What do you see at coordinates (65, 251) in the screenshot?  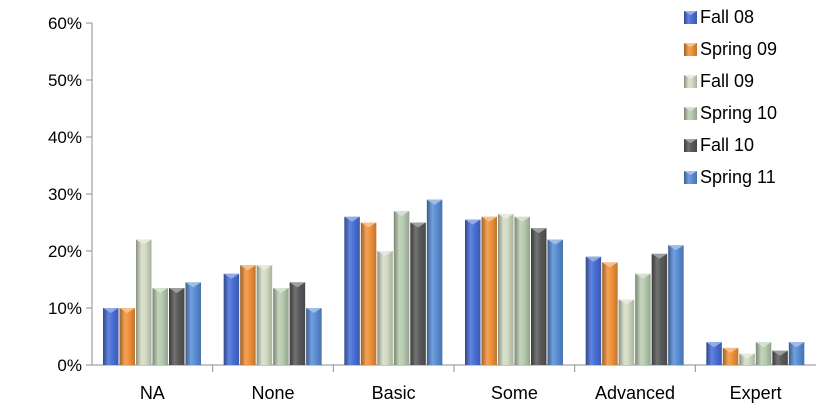 I see `y-tick-label: 20%` at bounding box center [65, 251].